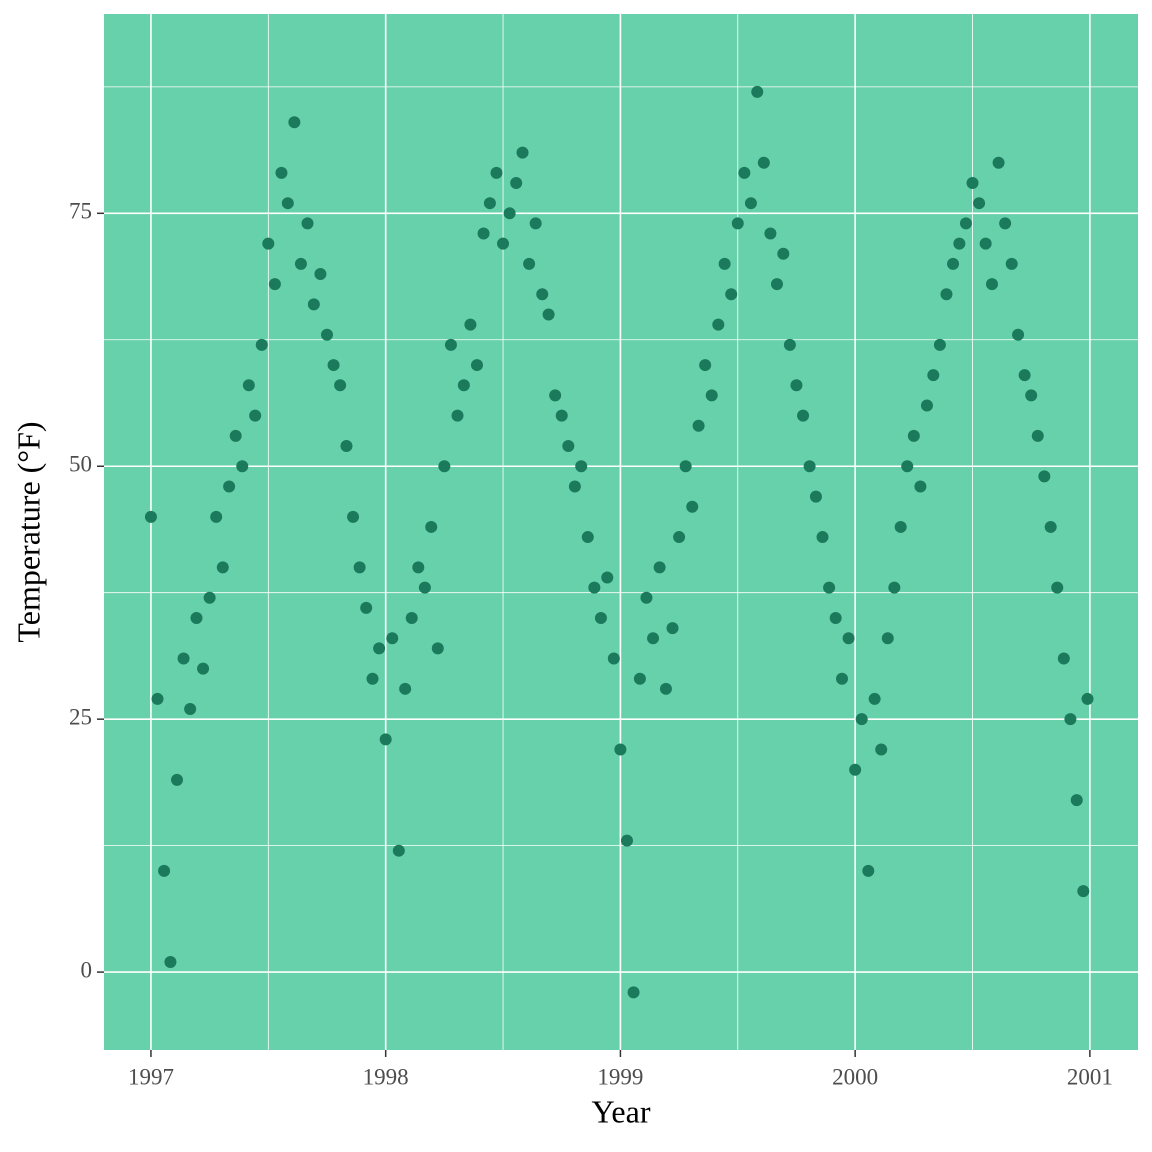 This screenshot has height=1152, width=1152. I want to click on y-tick-label: 50, so click(80, 464).